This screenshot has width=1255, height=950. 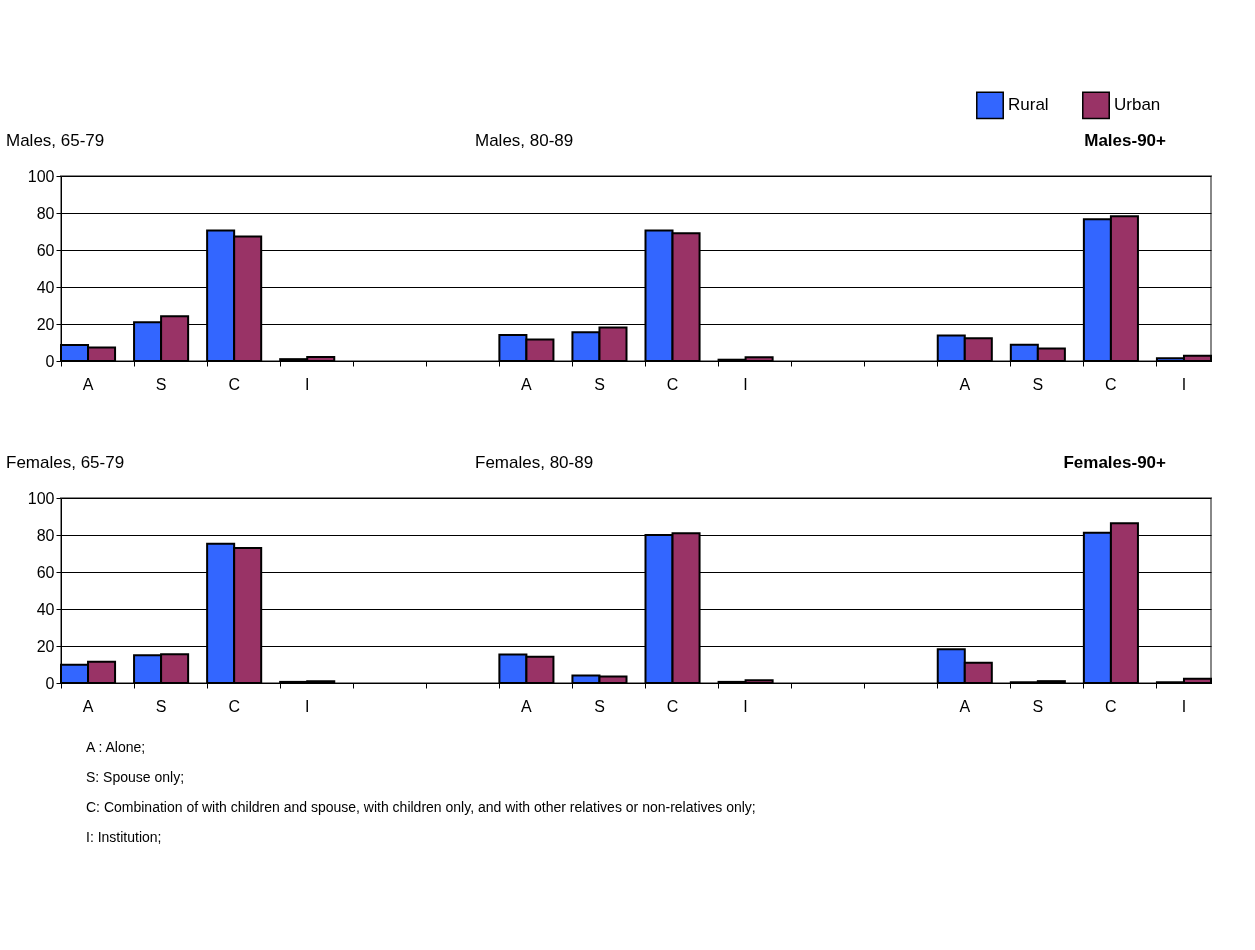 I want to click on text: Females, 65-79, so click(x=65, y=462).